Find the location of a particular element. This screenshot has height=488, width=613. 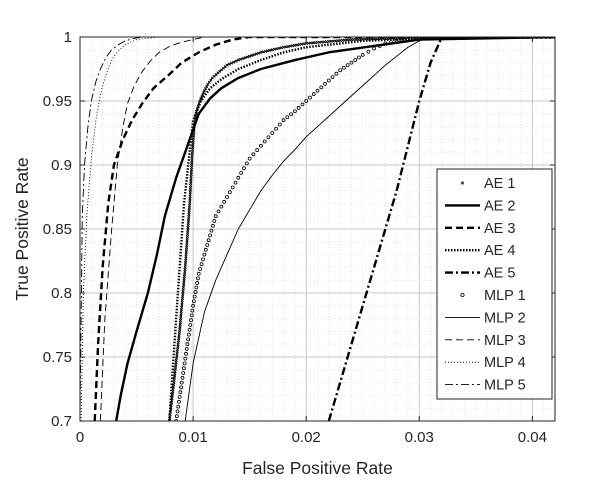

y-tick-label: 0.75 is located at coordinates (57, 357).